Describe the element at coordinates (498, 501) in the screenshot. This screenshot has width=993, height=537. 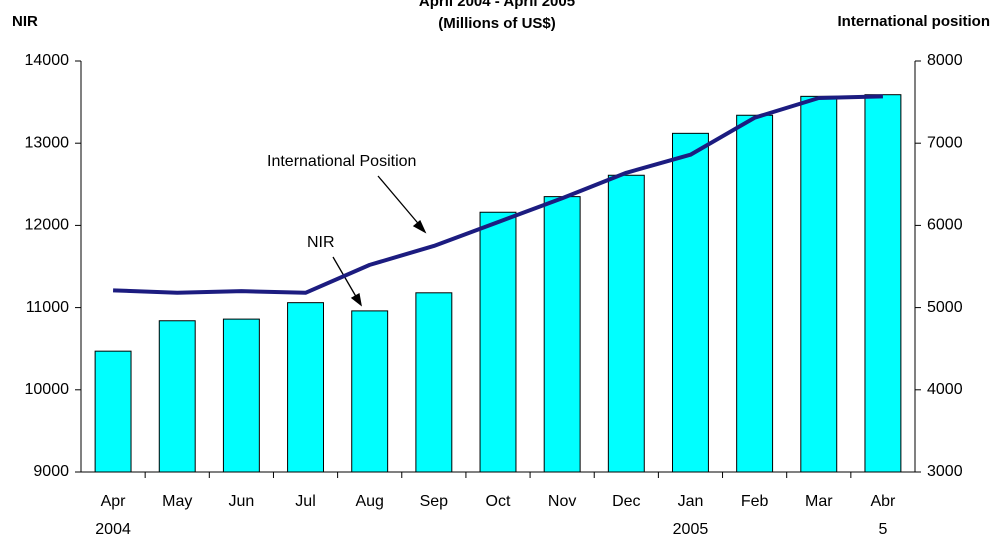
I see `x-tick-label: Oct` at that location.